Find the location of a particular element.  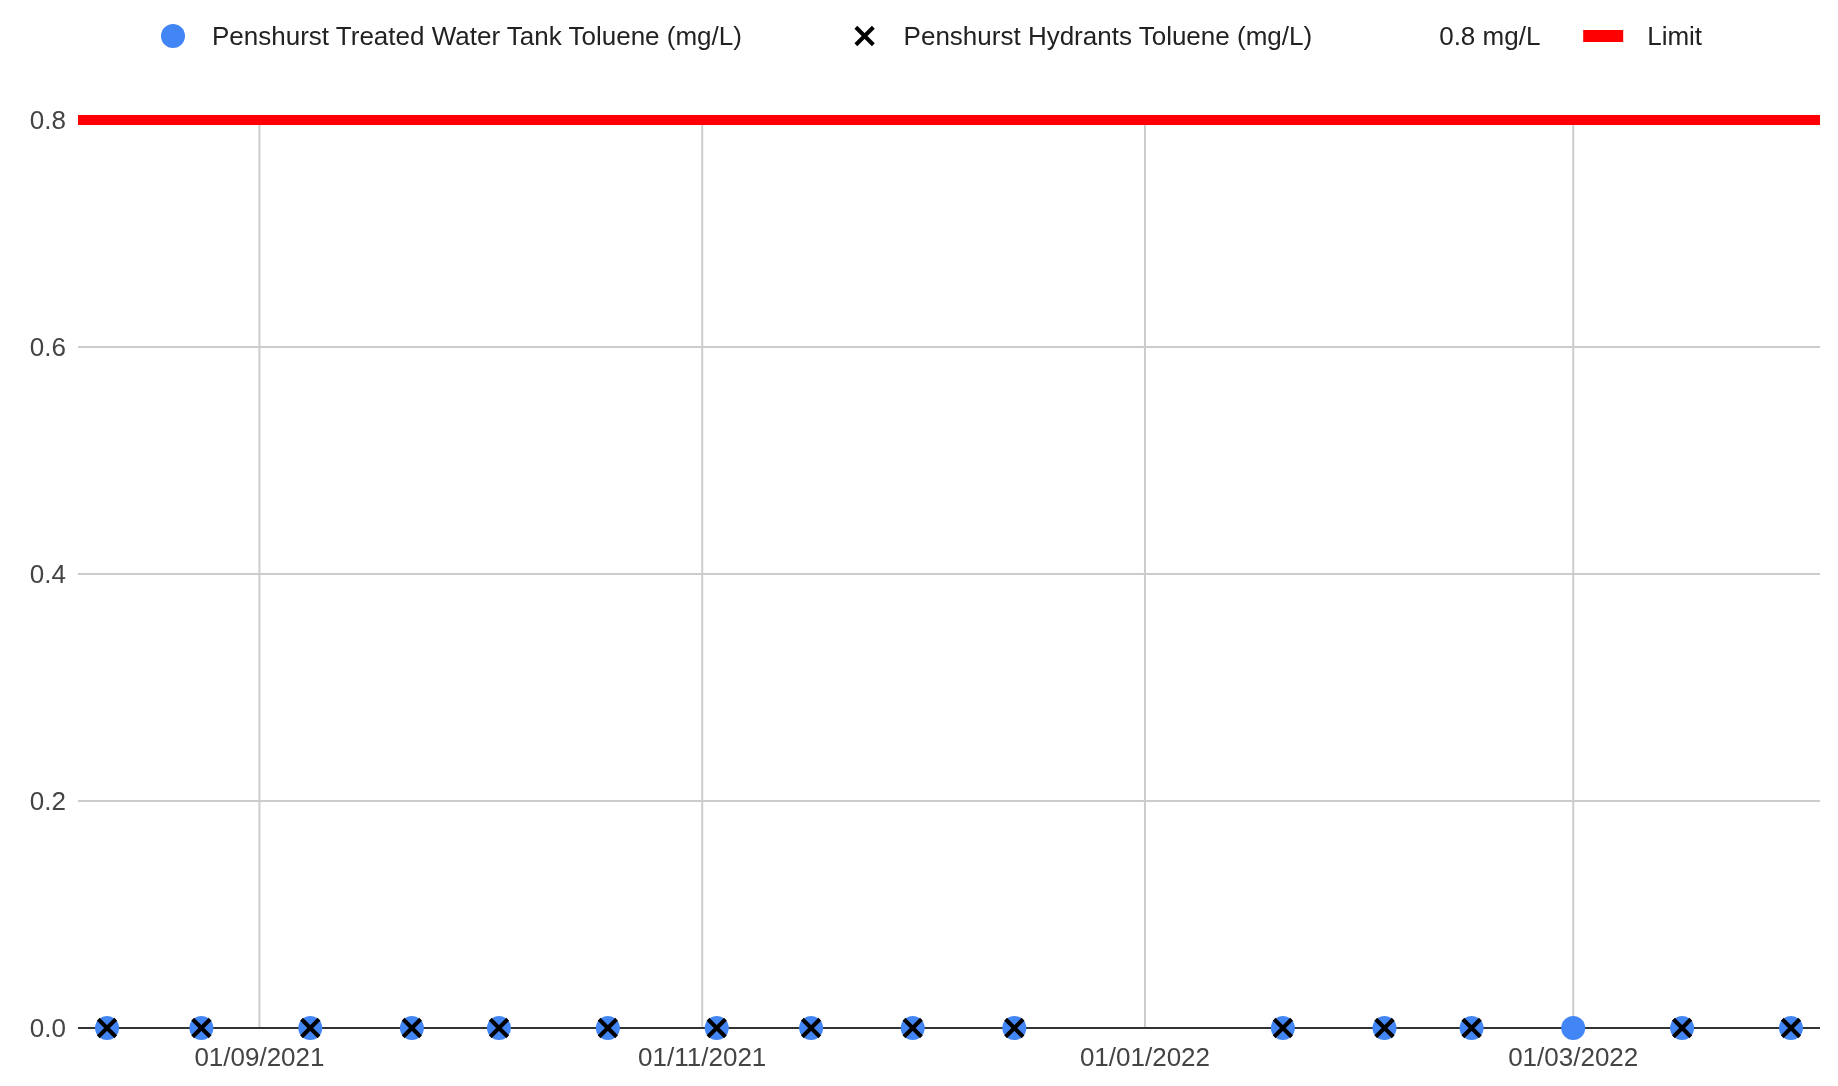

y-tick-label: 0.2 is located at coordinates (47, 801).